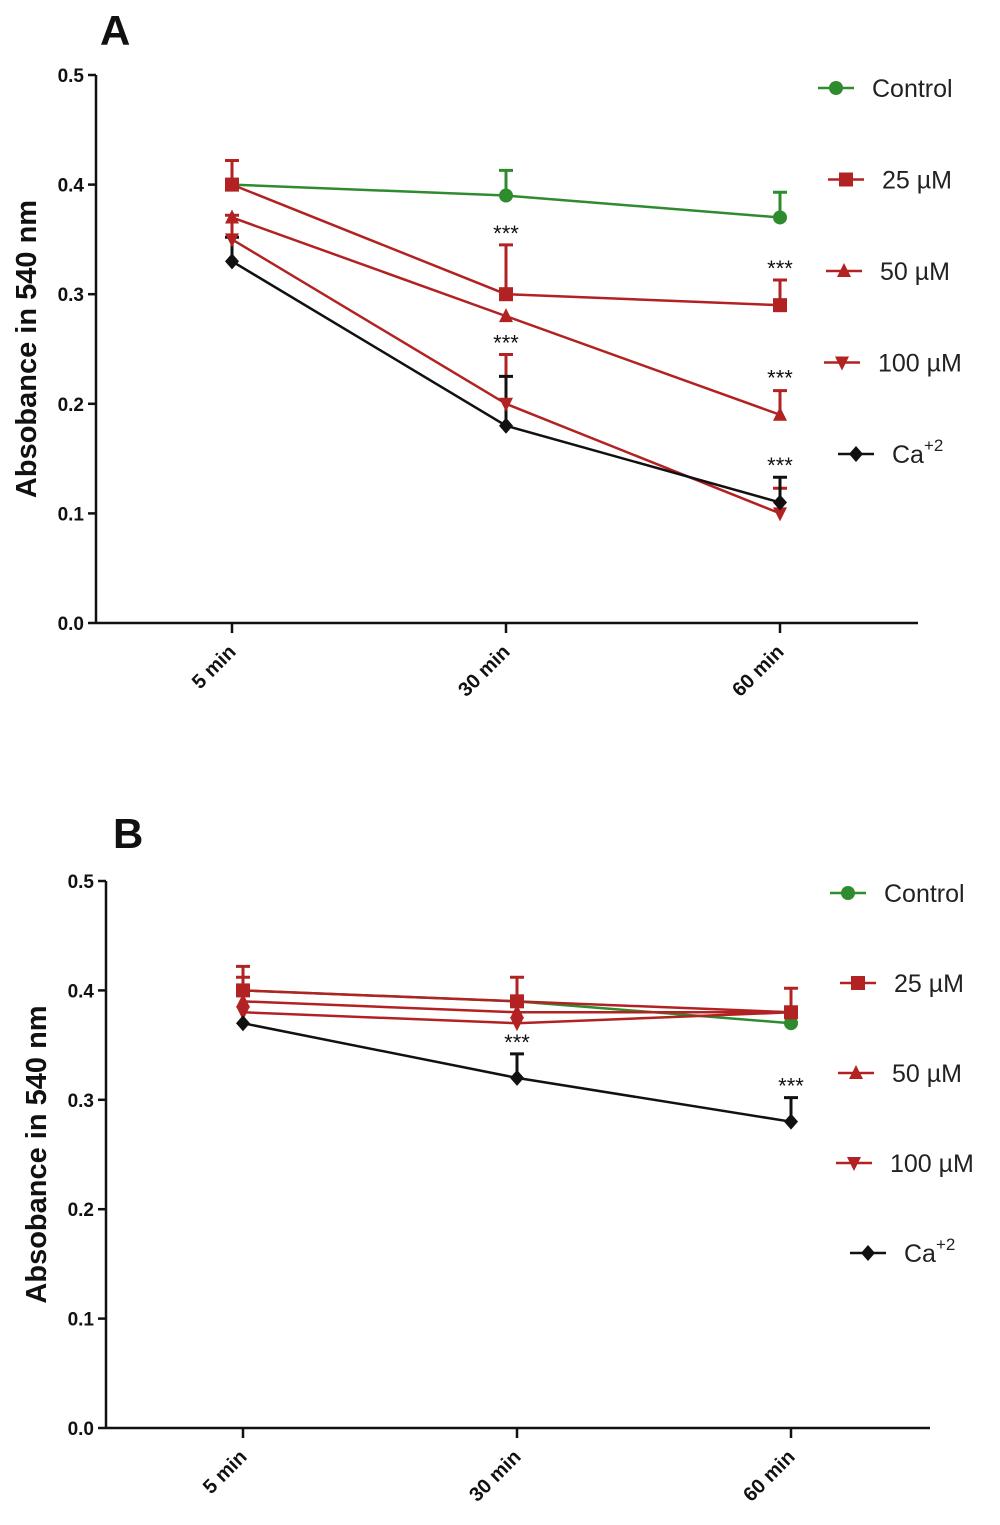 Image resolution: width=1000 pixels, height=1525 pixels. What do you see at coordinates (128, 833) in the screenshot?
I see `panel-letter-b: B` at bounding box center [128, 833].